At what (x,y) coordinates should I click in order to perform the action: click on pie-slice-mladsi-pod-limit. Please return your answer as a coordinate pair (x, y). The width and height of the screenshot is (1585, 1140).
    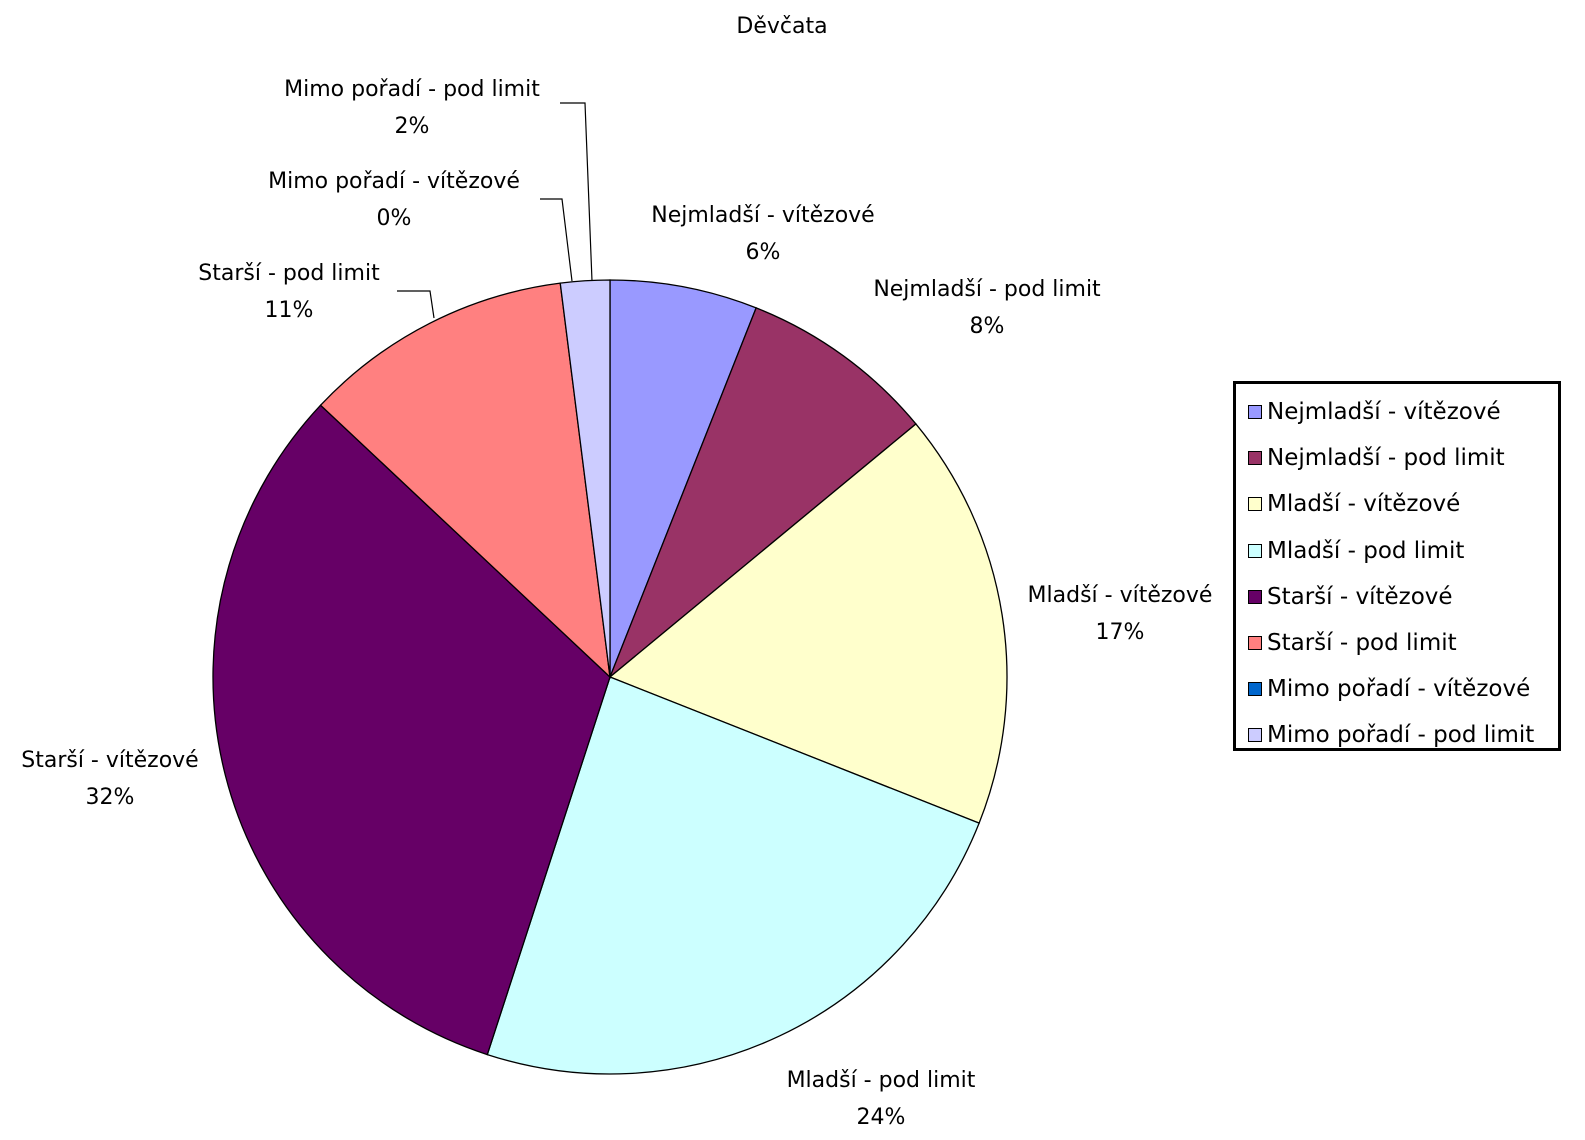
    Looking at the image, I should click on (733, 875).